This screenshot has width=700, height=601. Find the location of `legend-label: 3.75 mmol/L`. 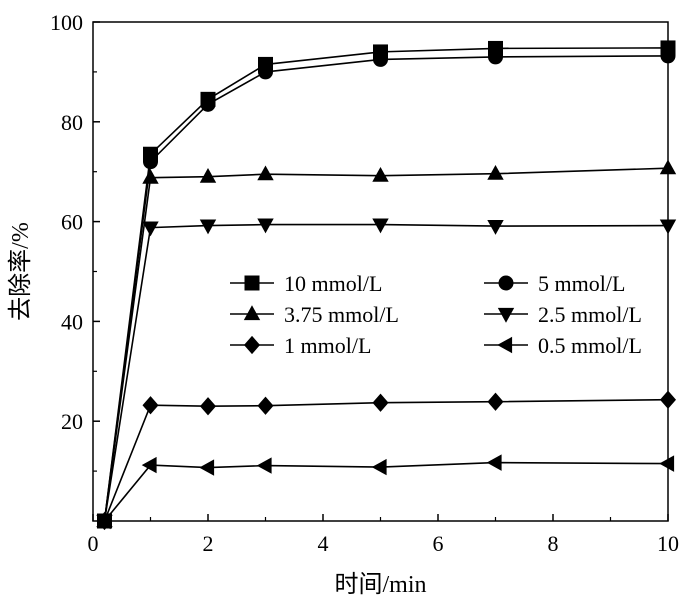

legend-label: 3.75 mmol/L is located at coordinates (341, 314).